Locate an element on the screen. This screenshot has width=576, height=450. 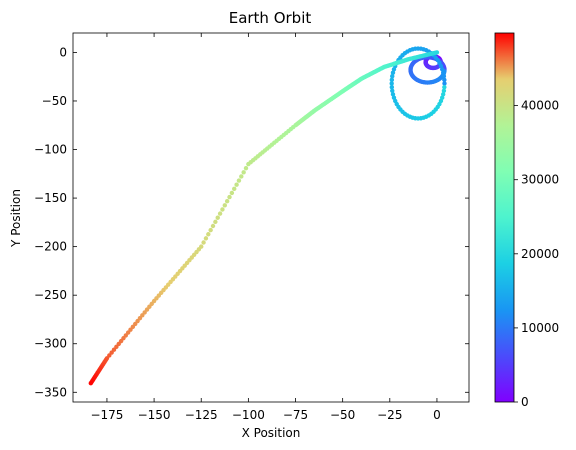
y-tick-label: −300 is located at coordinates (50, 344).